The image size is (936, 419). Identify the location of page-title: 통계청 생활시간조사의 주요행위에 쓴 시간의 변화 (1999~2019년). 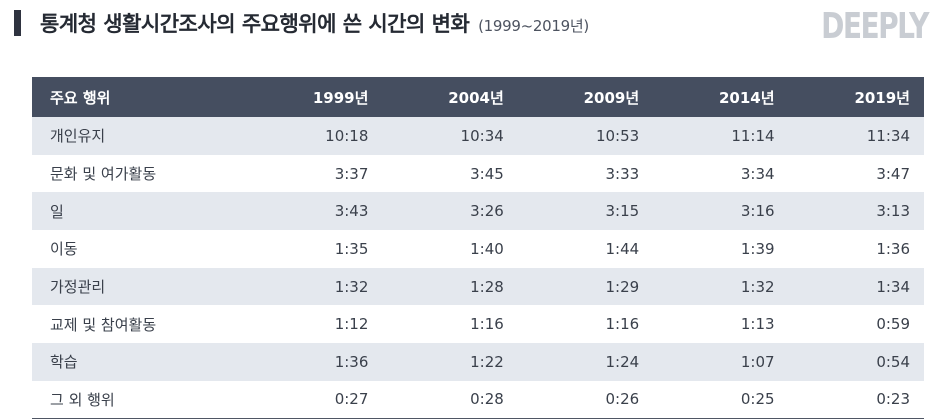
(314, 23).